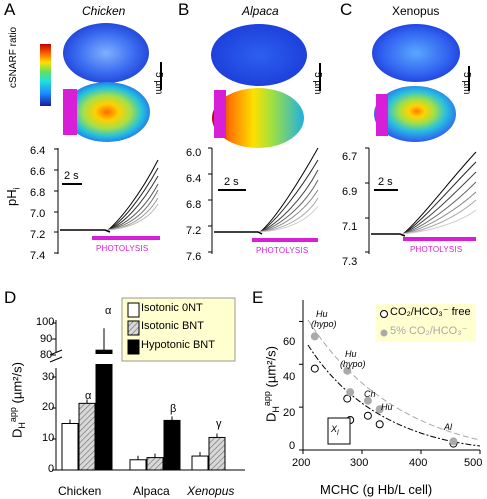  I want to click on trace-c-y-ticks: 6.7 6.9 7.1 7.3, so click(350, 209).